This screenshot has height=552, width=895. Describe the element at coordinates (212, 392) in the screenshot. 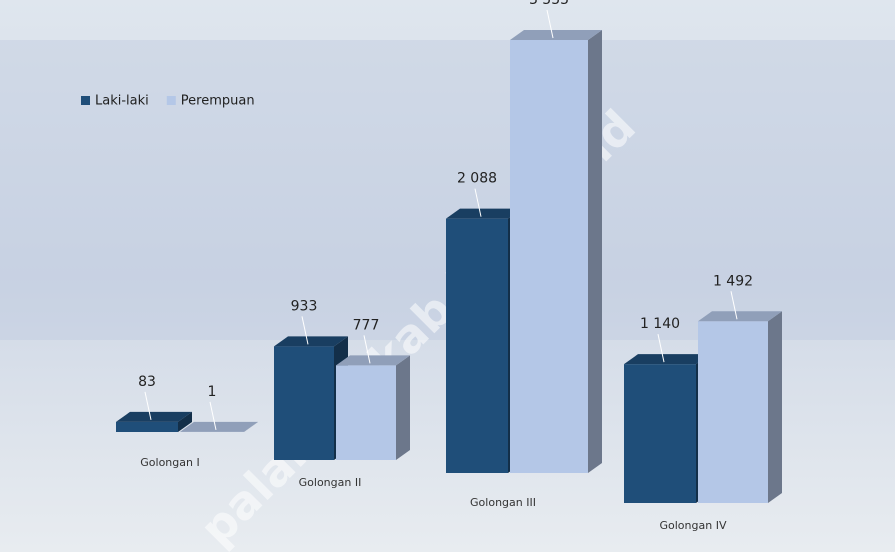

I see `value-label: 1` at that location.